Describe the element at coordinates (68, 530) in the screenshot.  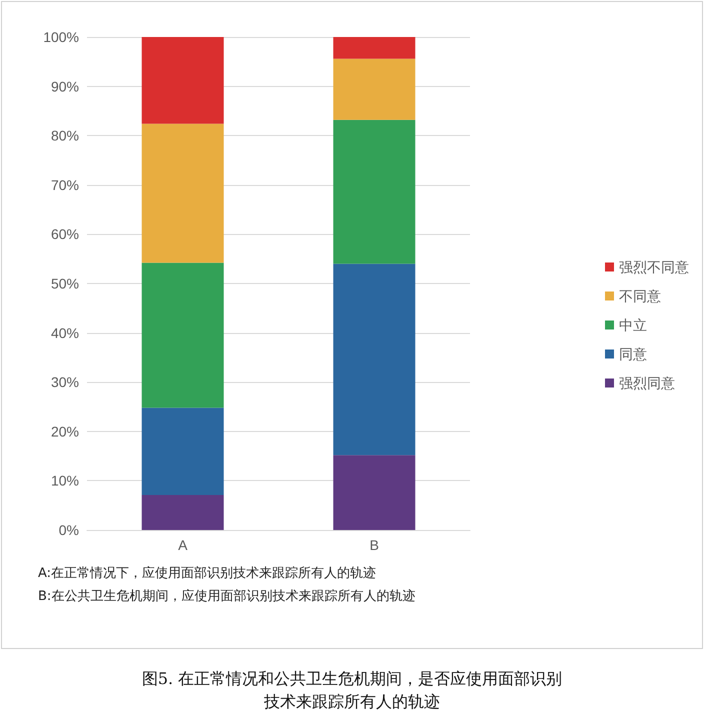
I see `y-tick-label: 0%` at that location.